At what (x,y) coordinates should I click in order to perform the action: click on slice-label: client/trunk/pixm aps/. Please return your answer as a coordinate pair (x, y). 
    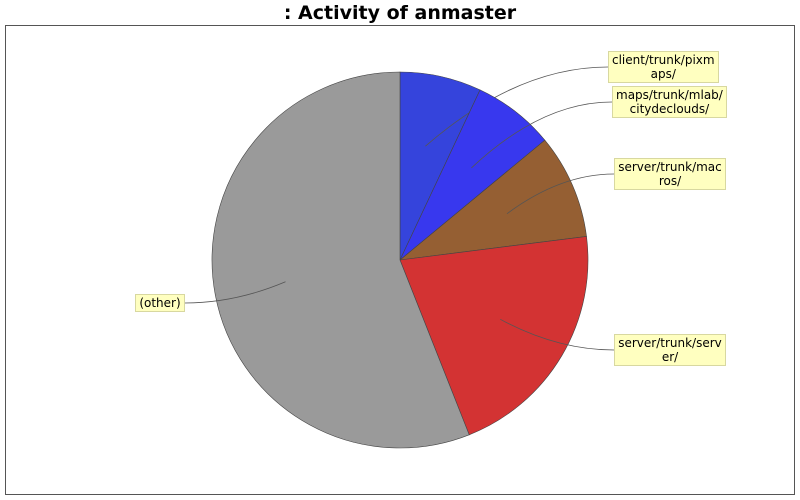
    Looking at the image, I should click on (663, 67).